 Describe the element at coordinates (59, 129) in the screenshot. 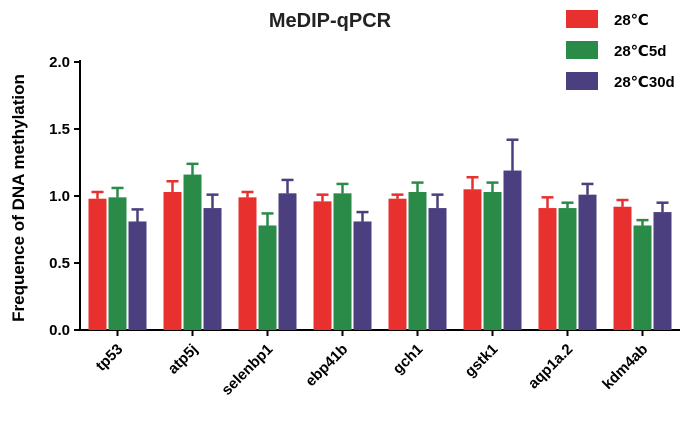

I see `y-tick-label: 1.5` at that location.